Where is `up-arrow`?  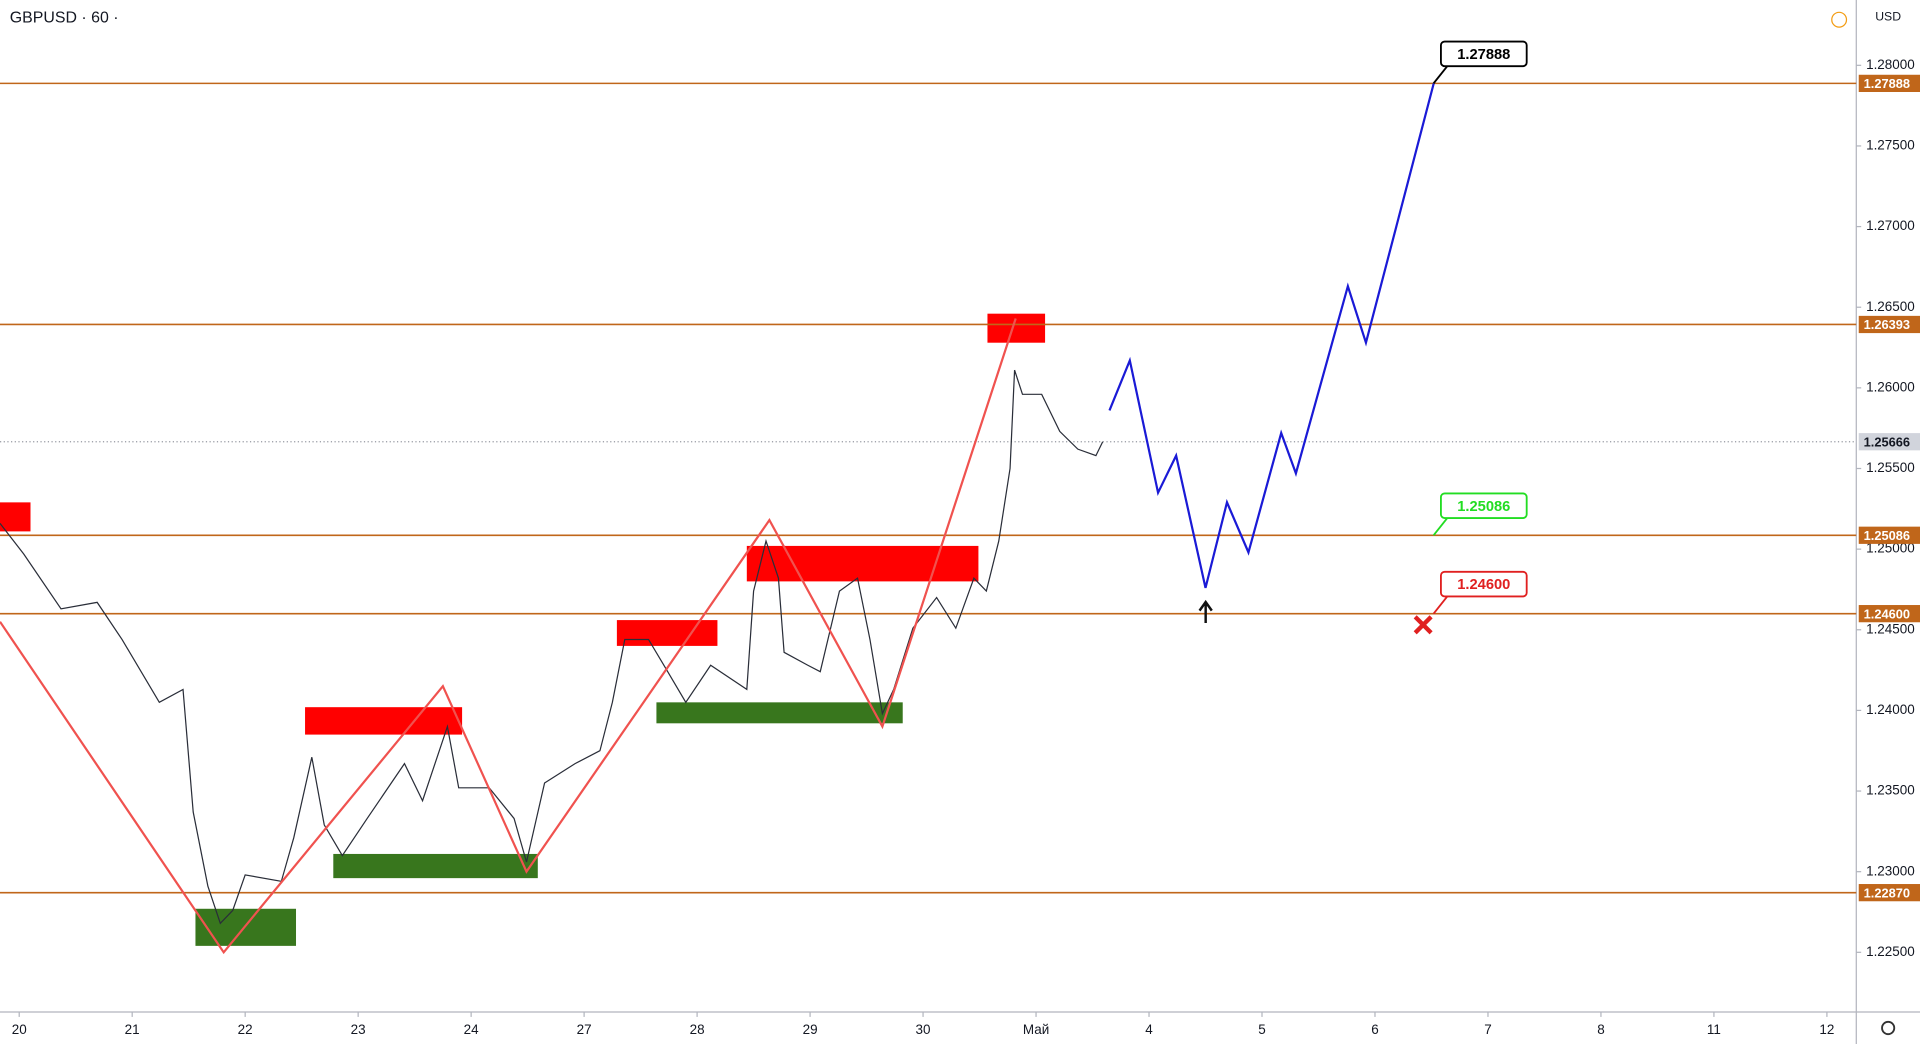
up-arrow is located at coordinates (1205, 611).